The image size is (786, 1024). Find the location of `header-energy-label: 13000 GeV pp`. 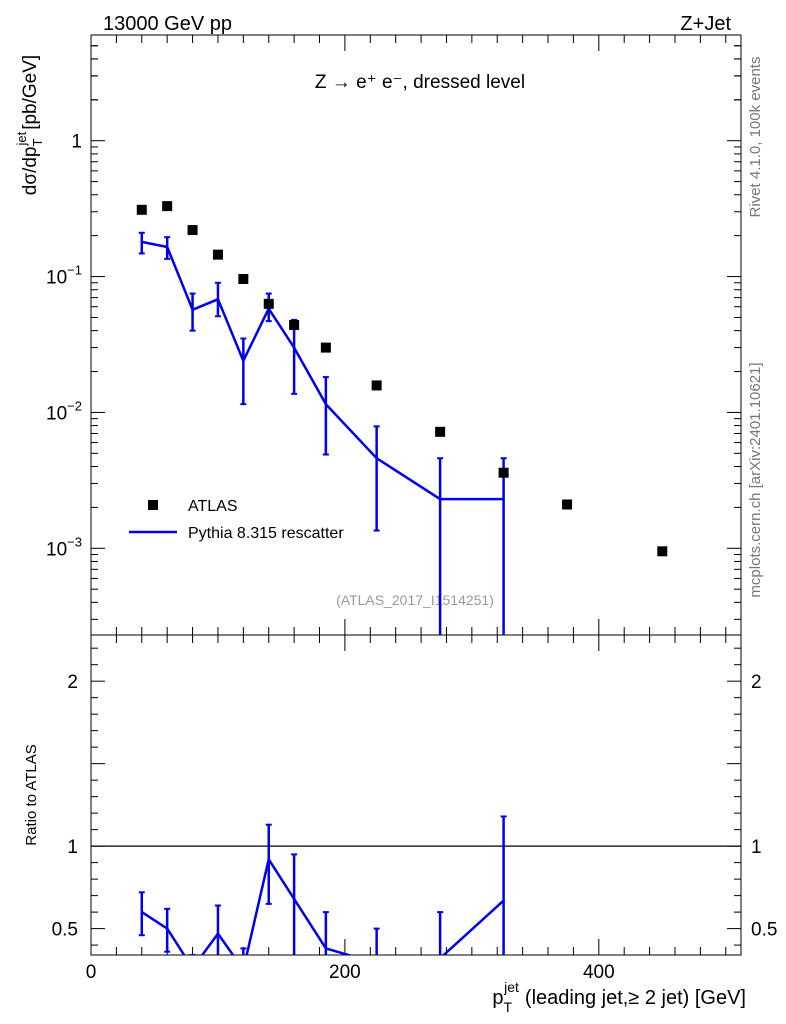

header-energy-label: 13000 GeV pp is located at coordinates (167, 24).